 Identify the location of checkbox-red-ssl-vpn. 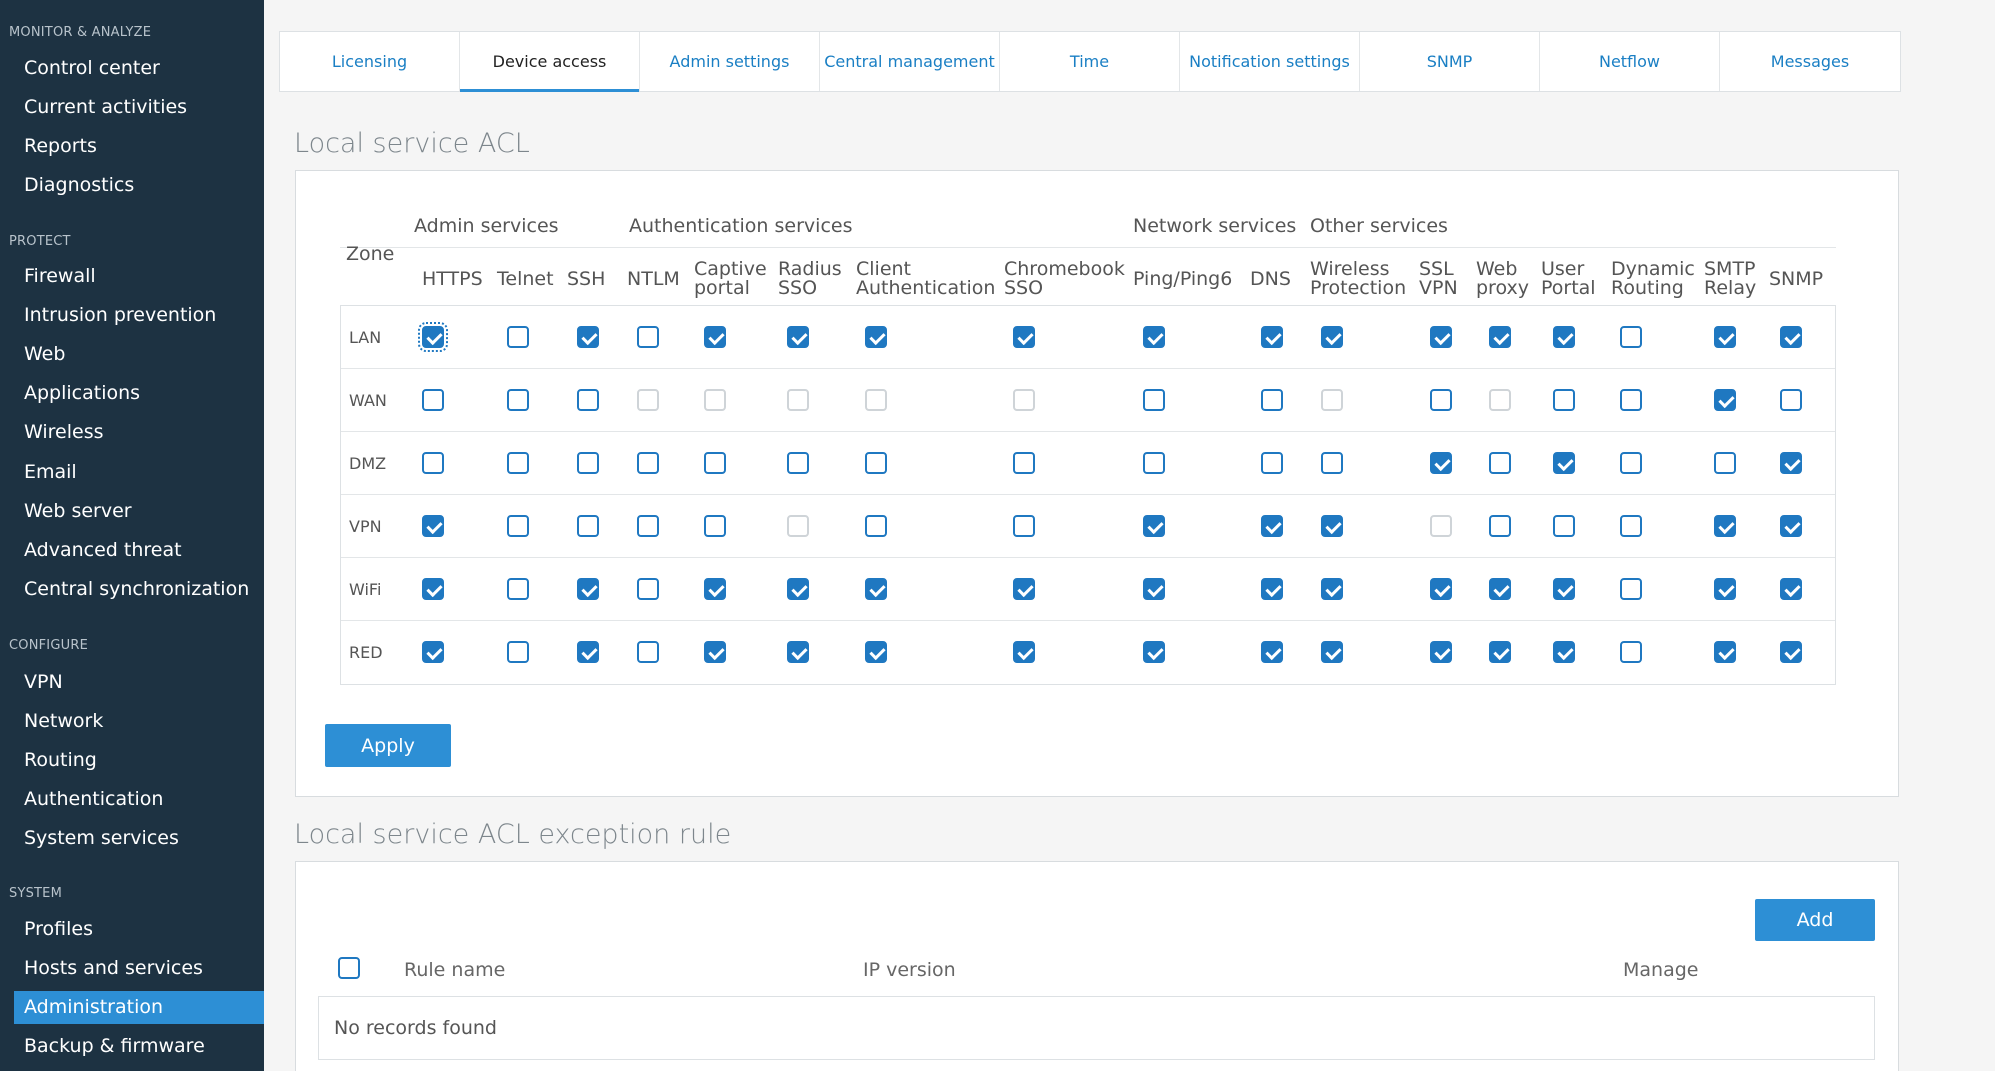
(1441, 652).